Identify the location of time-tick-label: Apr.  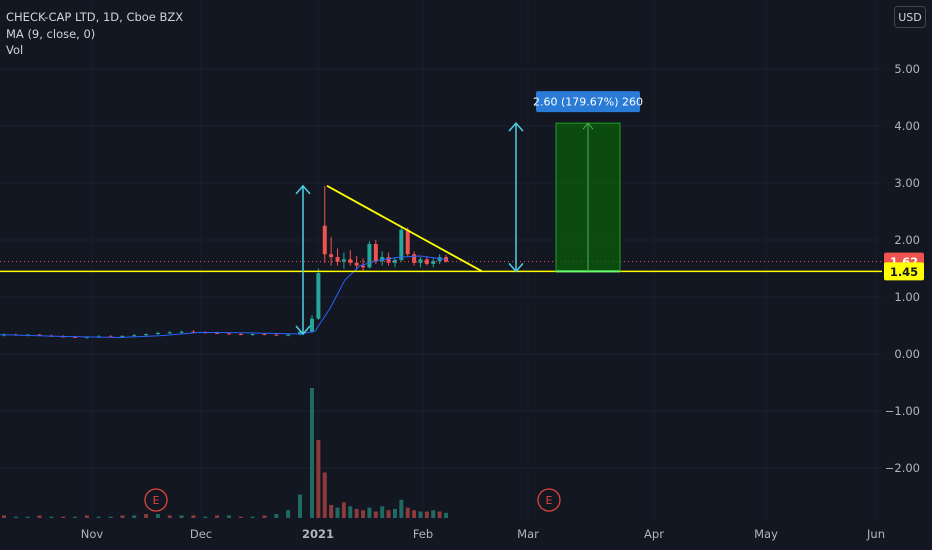
(654, 534).